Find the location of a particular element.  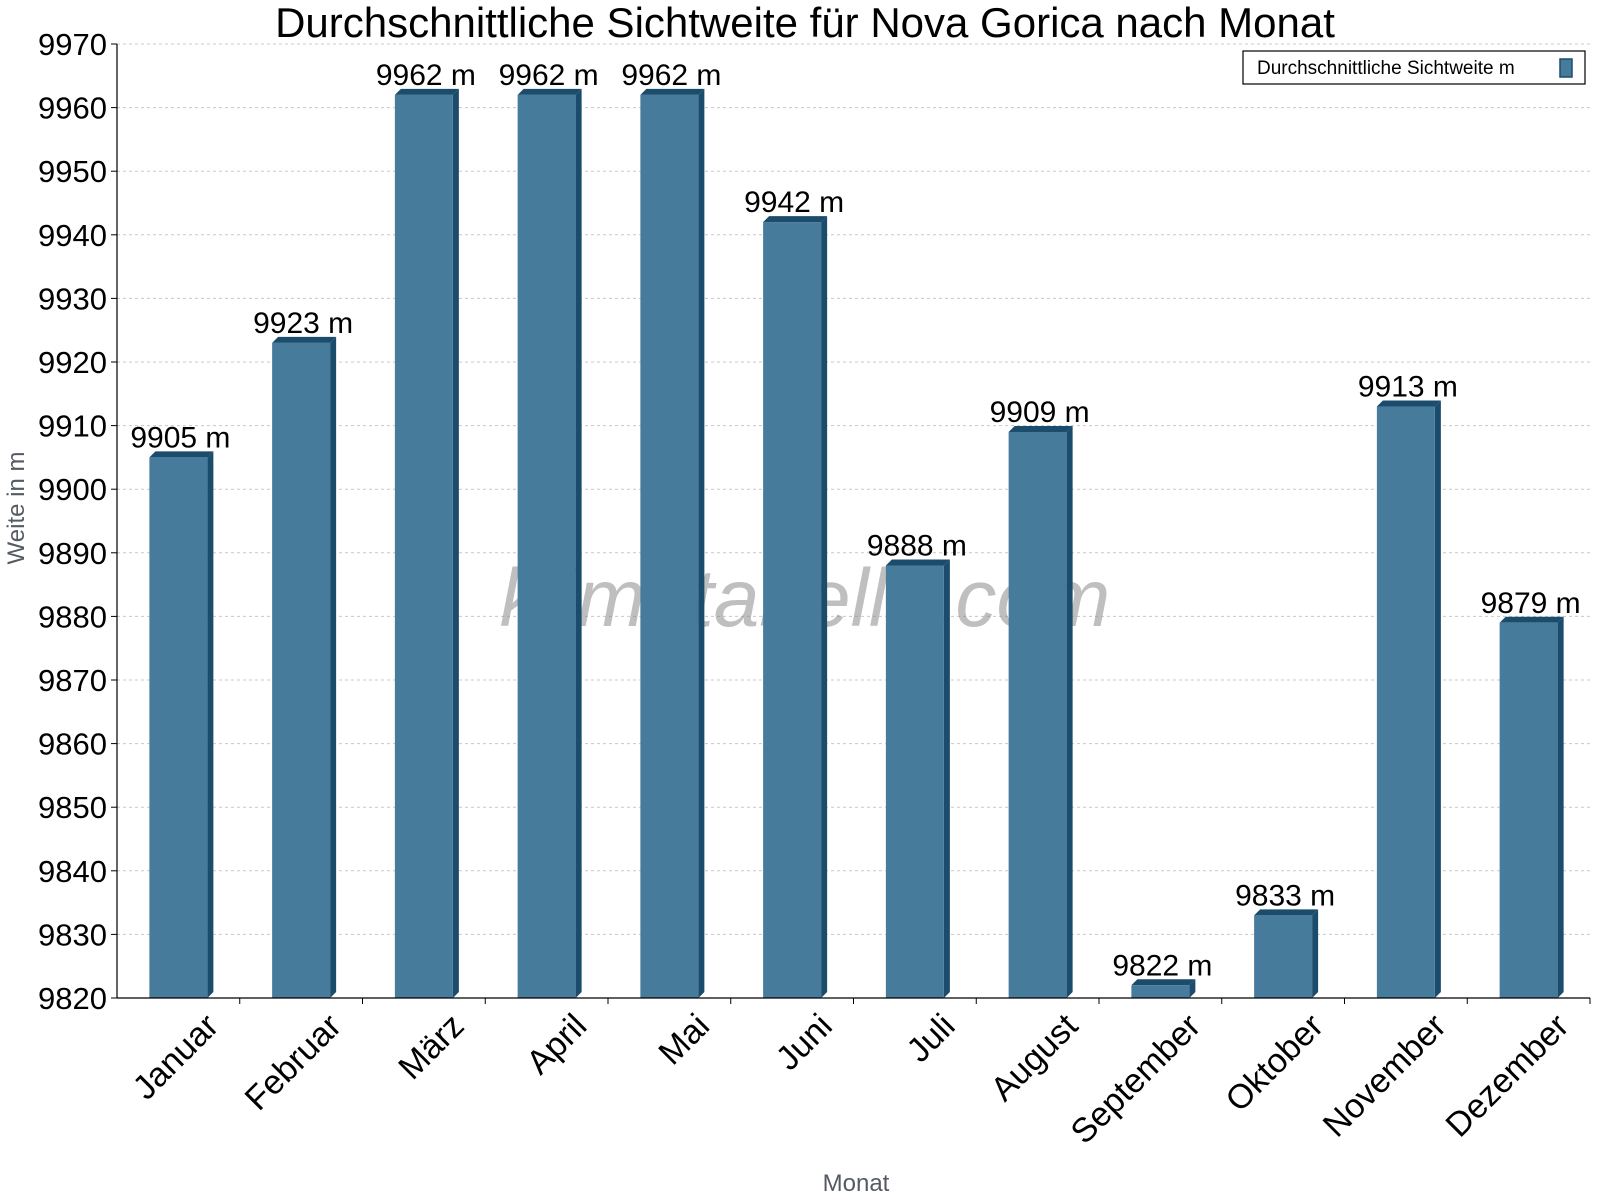

y-tick-label: 9960 is located at coordinates (72, 108).